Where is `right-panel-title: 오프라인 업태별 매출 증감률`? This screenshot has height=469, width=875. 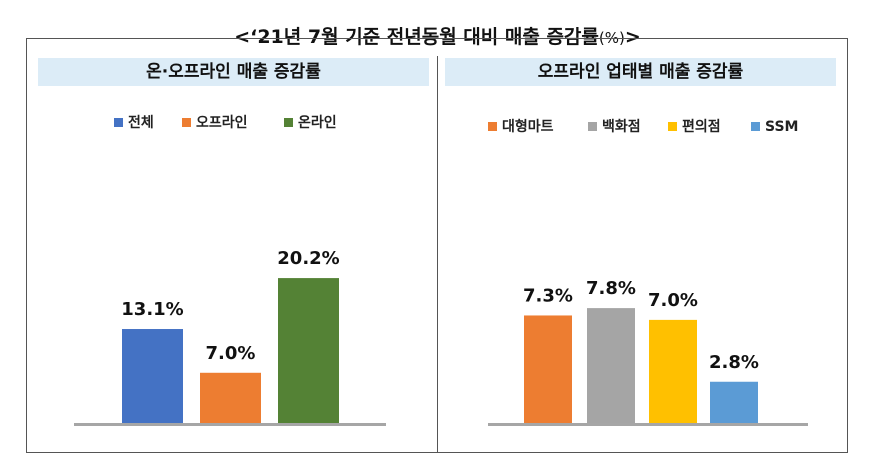 right-panel-title: 오프라인 업태별 매출 증감률 is located at coordinates (640, 72).